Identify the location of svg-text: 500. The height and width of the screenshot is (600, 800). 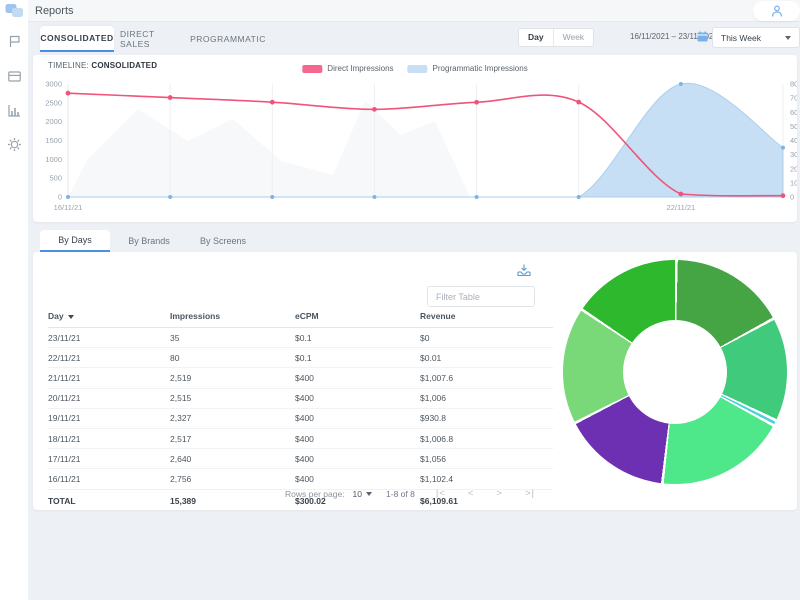
(55, 178).